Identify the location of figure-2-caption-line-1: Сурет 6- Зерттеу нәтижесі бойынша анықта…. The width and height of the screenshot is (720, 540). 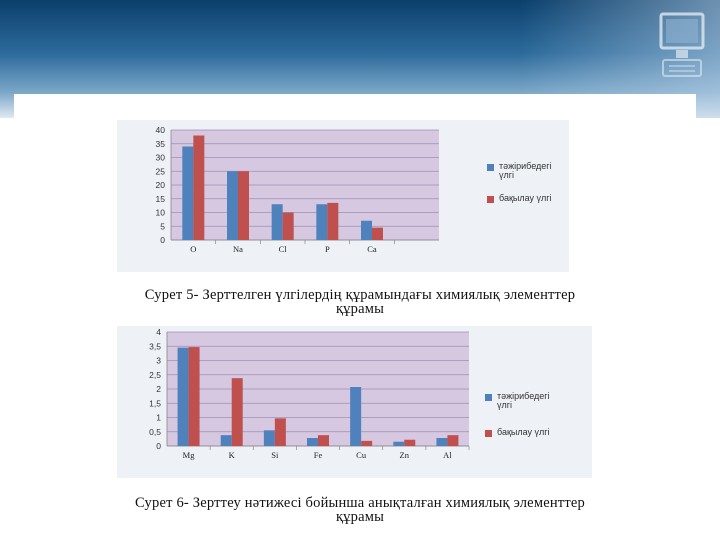
(360, 503).